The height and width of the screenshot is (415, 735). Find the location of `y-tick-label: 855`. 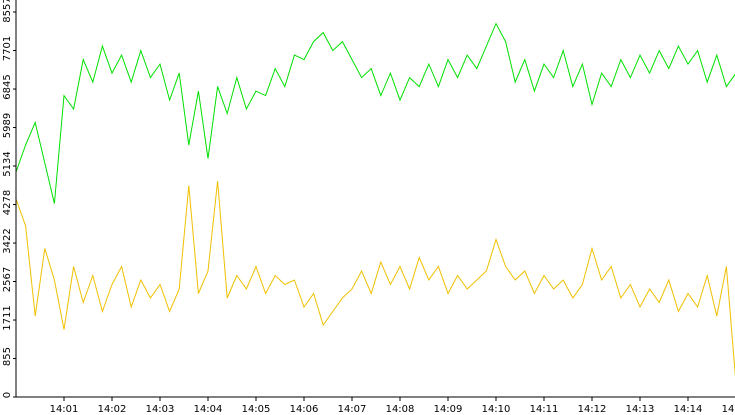

y-tick-label: 855 is located at coordinates (7, 356).